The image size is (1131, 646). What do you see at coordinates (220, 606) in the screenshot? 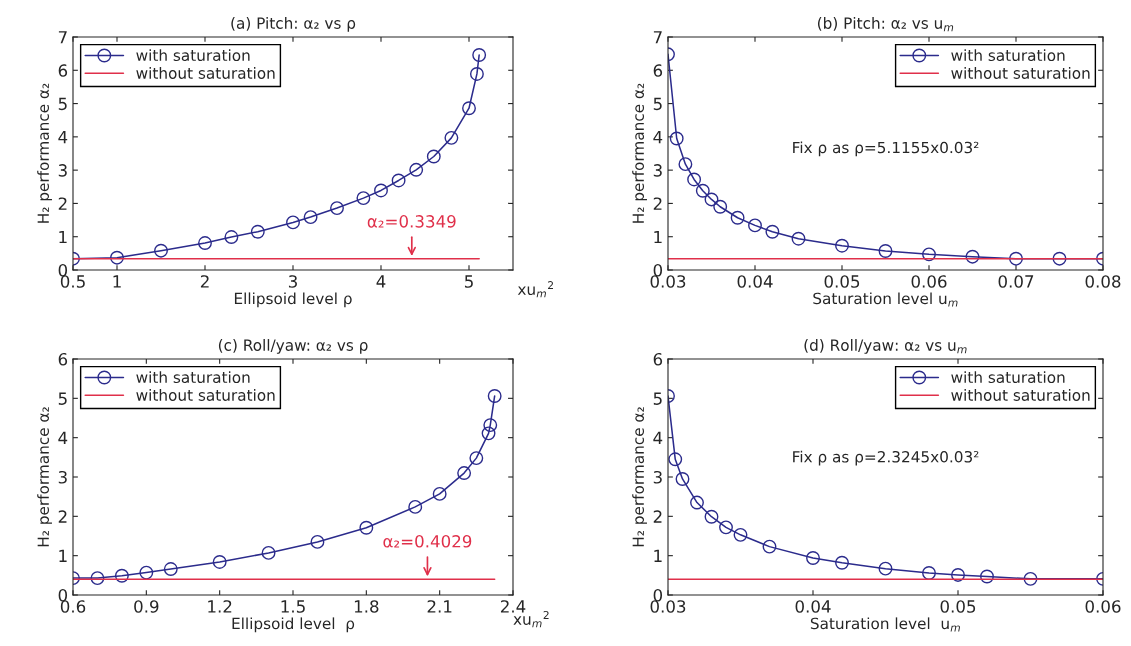
I see `x-tick-label: 1.2` at bounding box center [220, 606].